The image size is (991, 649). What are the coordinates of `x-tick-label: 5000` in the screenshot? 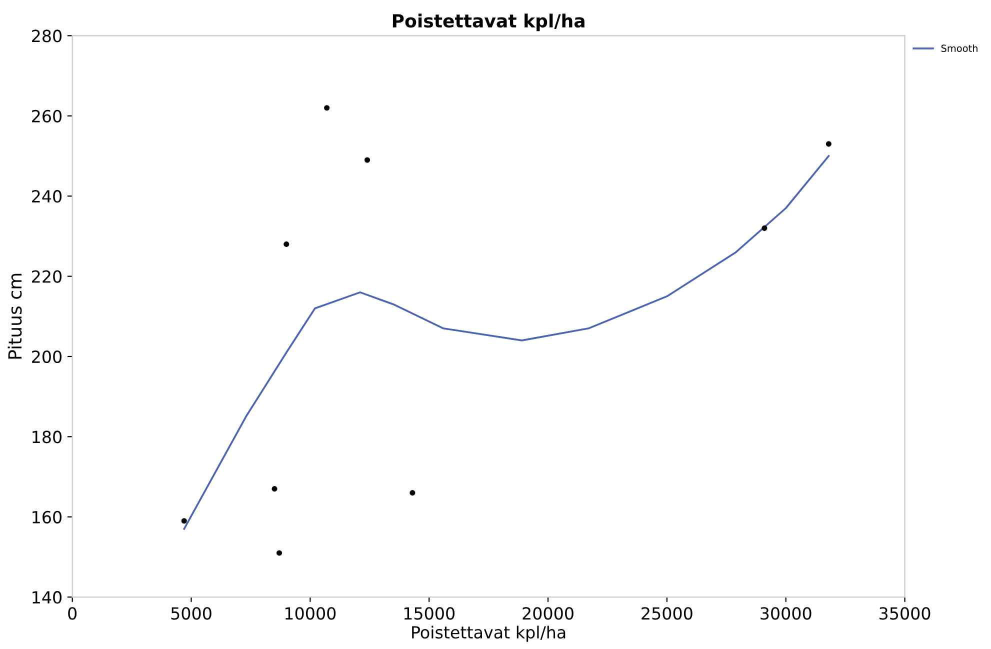 It's located at (191, 613).